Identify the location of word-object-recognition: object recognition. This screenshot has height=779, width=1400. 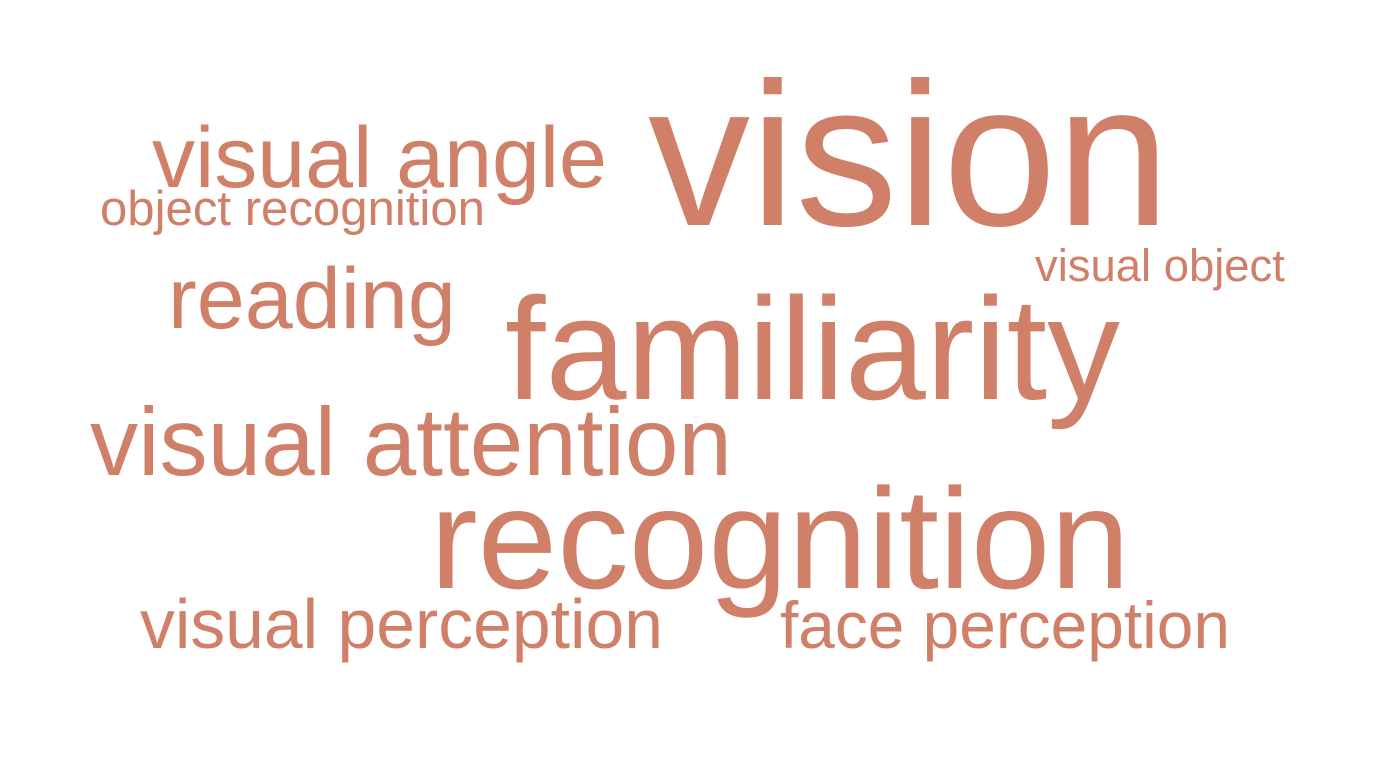
(292, 208).